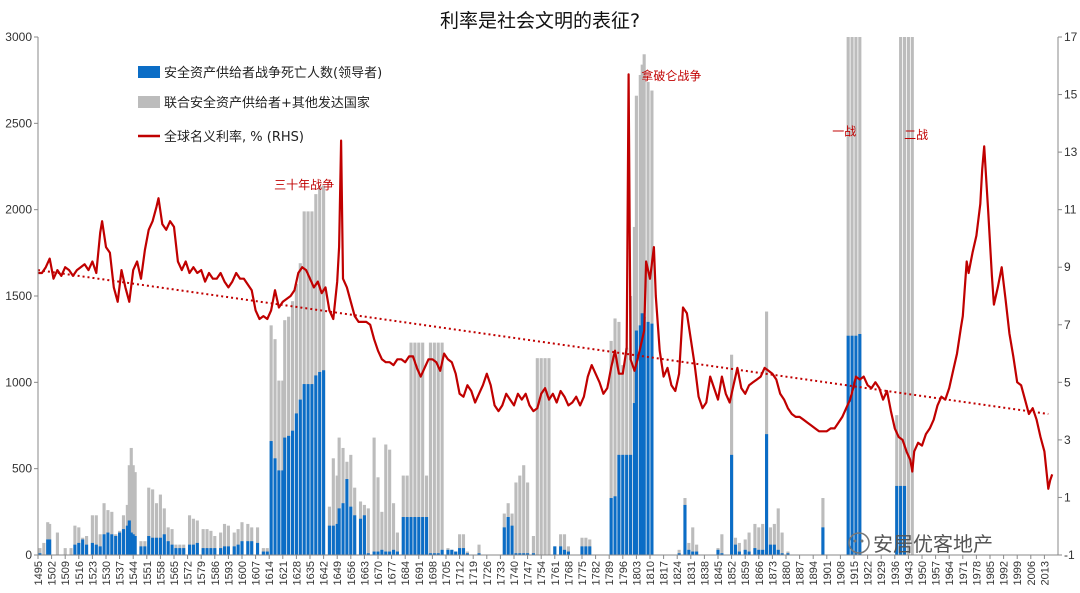  Describe the element at coordinates (257, 573) in the screenshot. I see `x-tick-label: 1607` at that location.